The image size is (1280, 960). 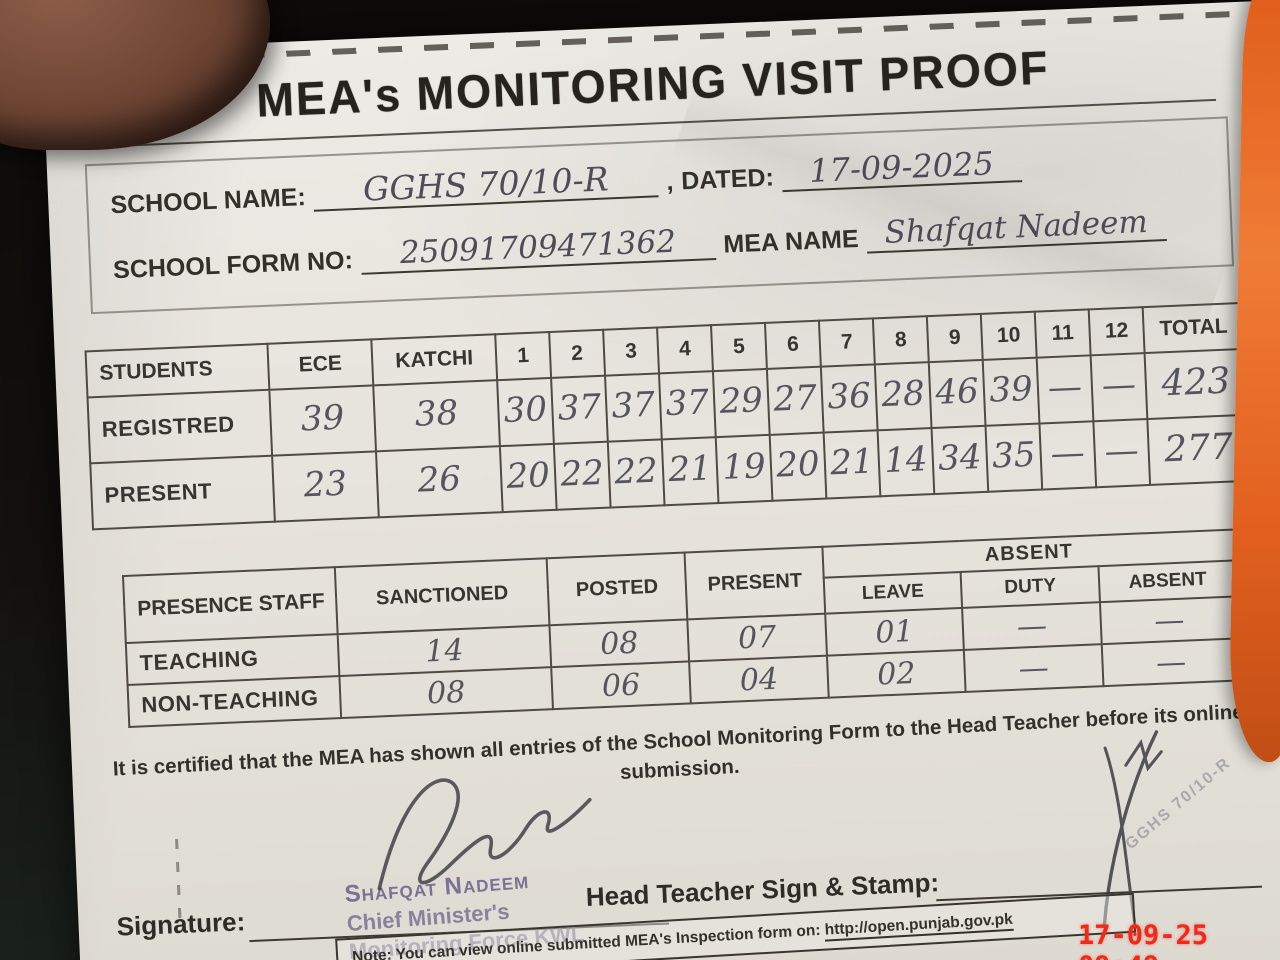 I want to click on head-teacher-signature-ink, so click(x=1132, y=828).